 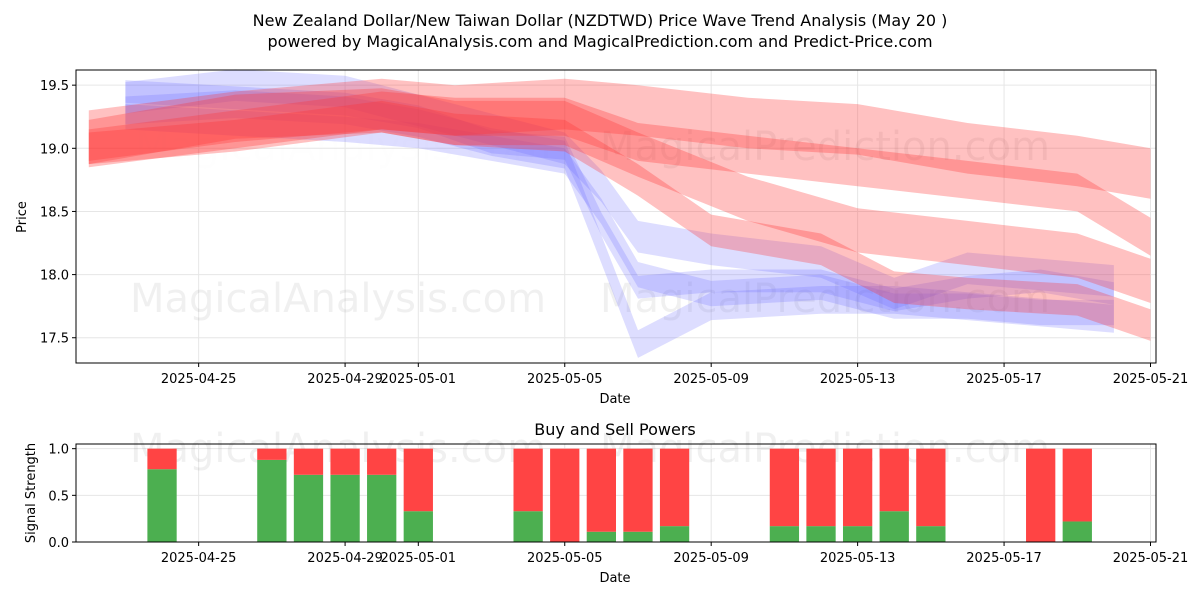 I want to click on signal-x-tick-label: 2025-05-05, so click(x=565, y=558).